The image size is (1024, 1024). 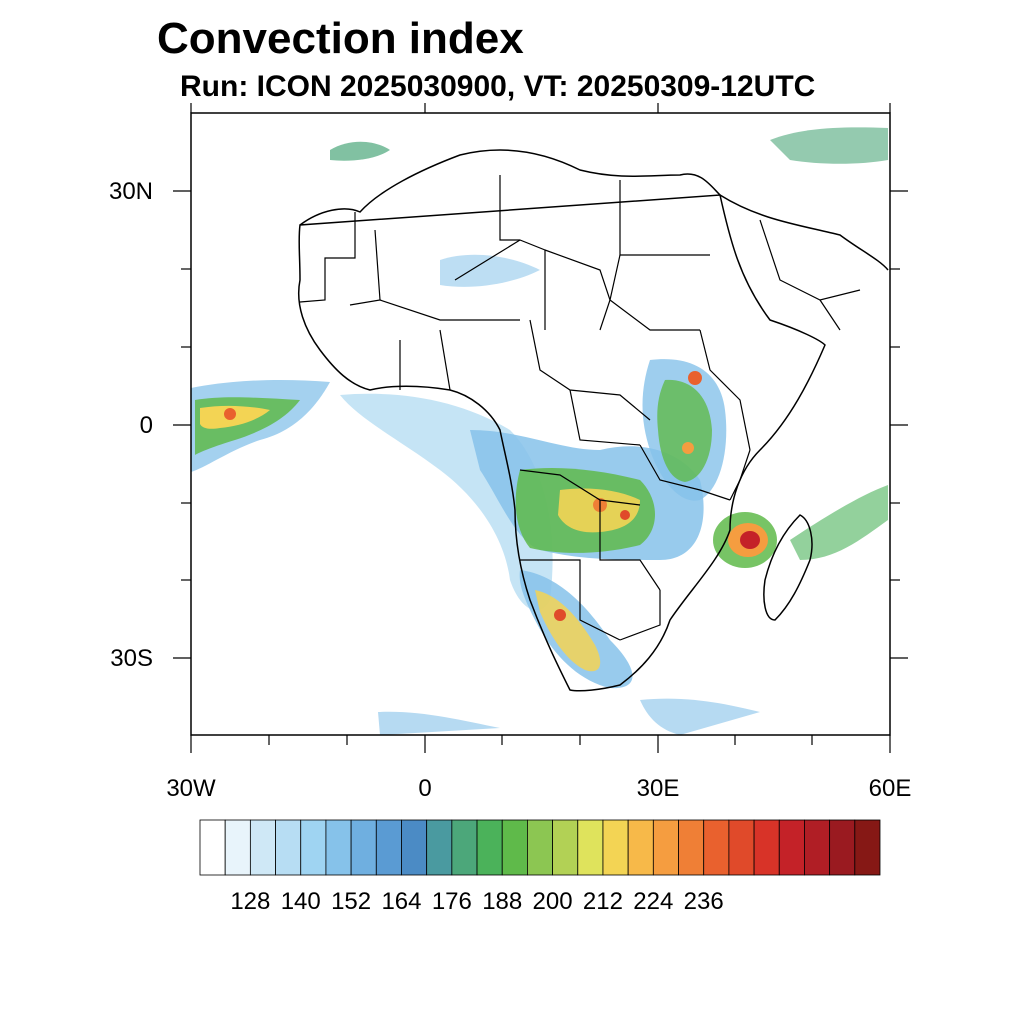 I want to click on lon-label-30w: 30W, so click(x=191, y=788).